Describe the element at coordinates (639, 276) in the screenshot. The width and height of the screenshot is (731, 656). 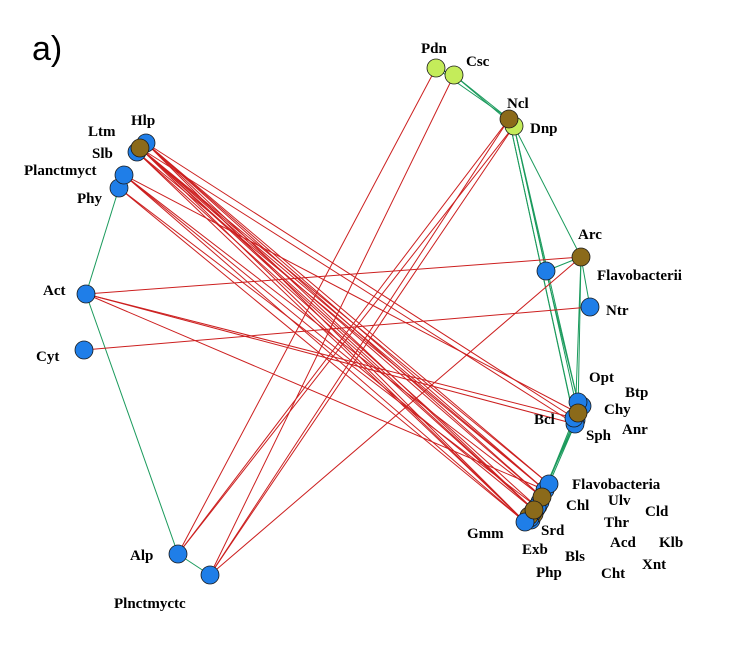
I see `node-label-flavobacterii: Flavobacterii` at that location.